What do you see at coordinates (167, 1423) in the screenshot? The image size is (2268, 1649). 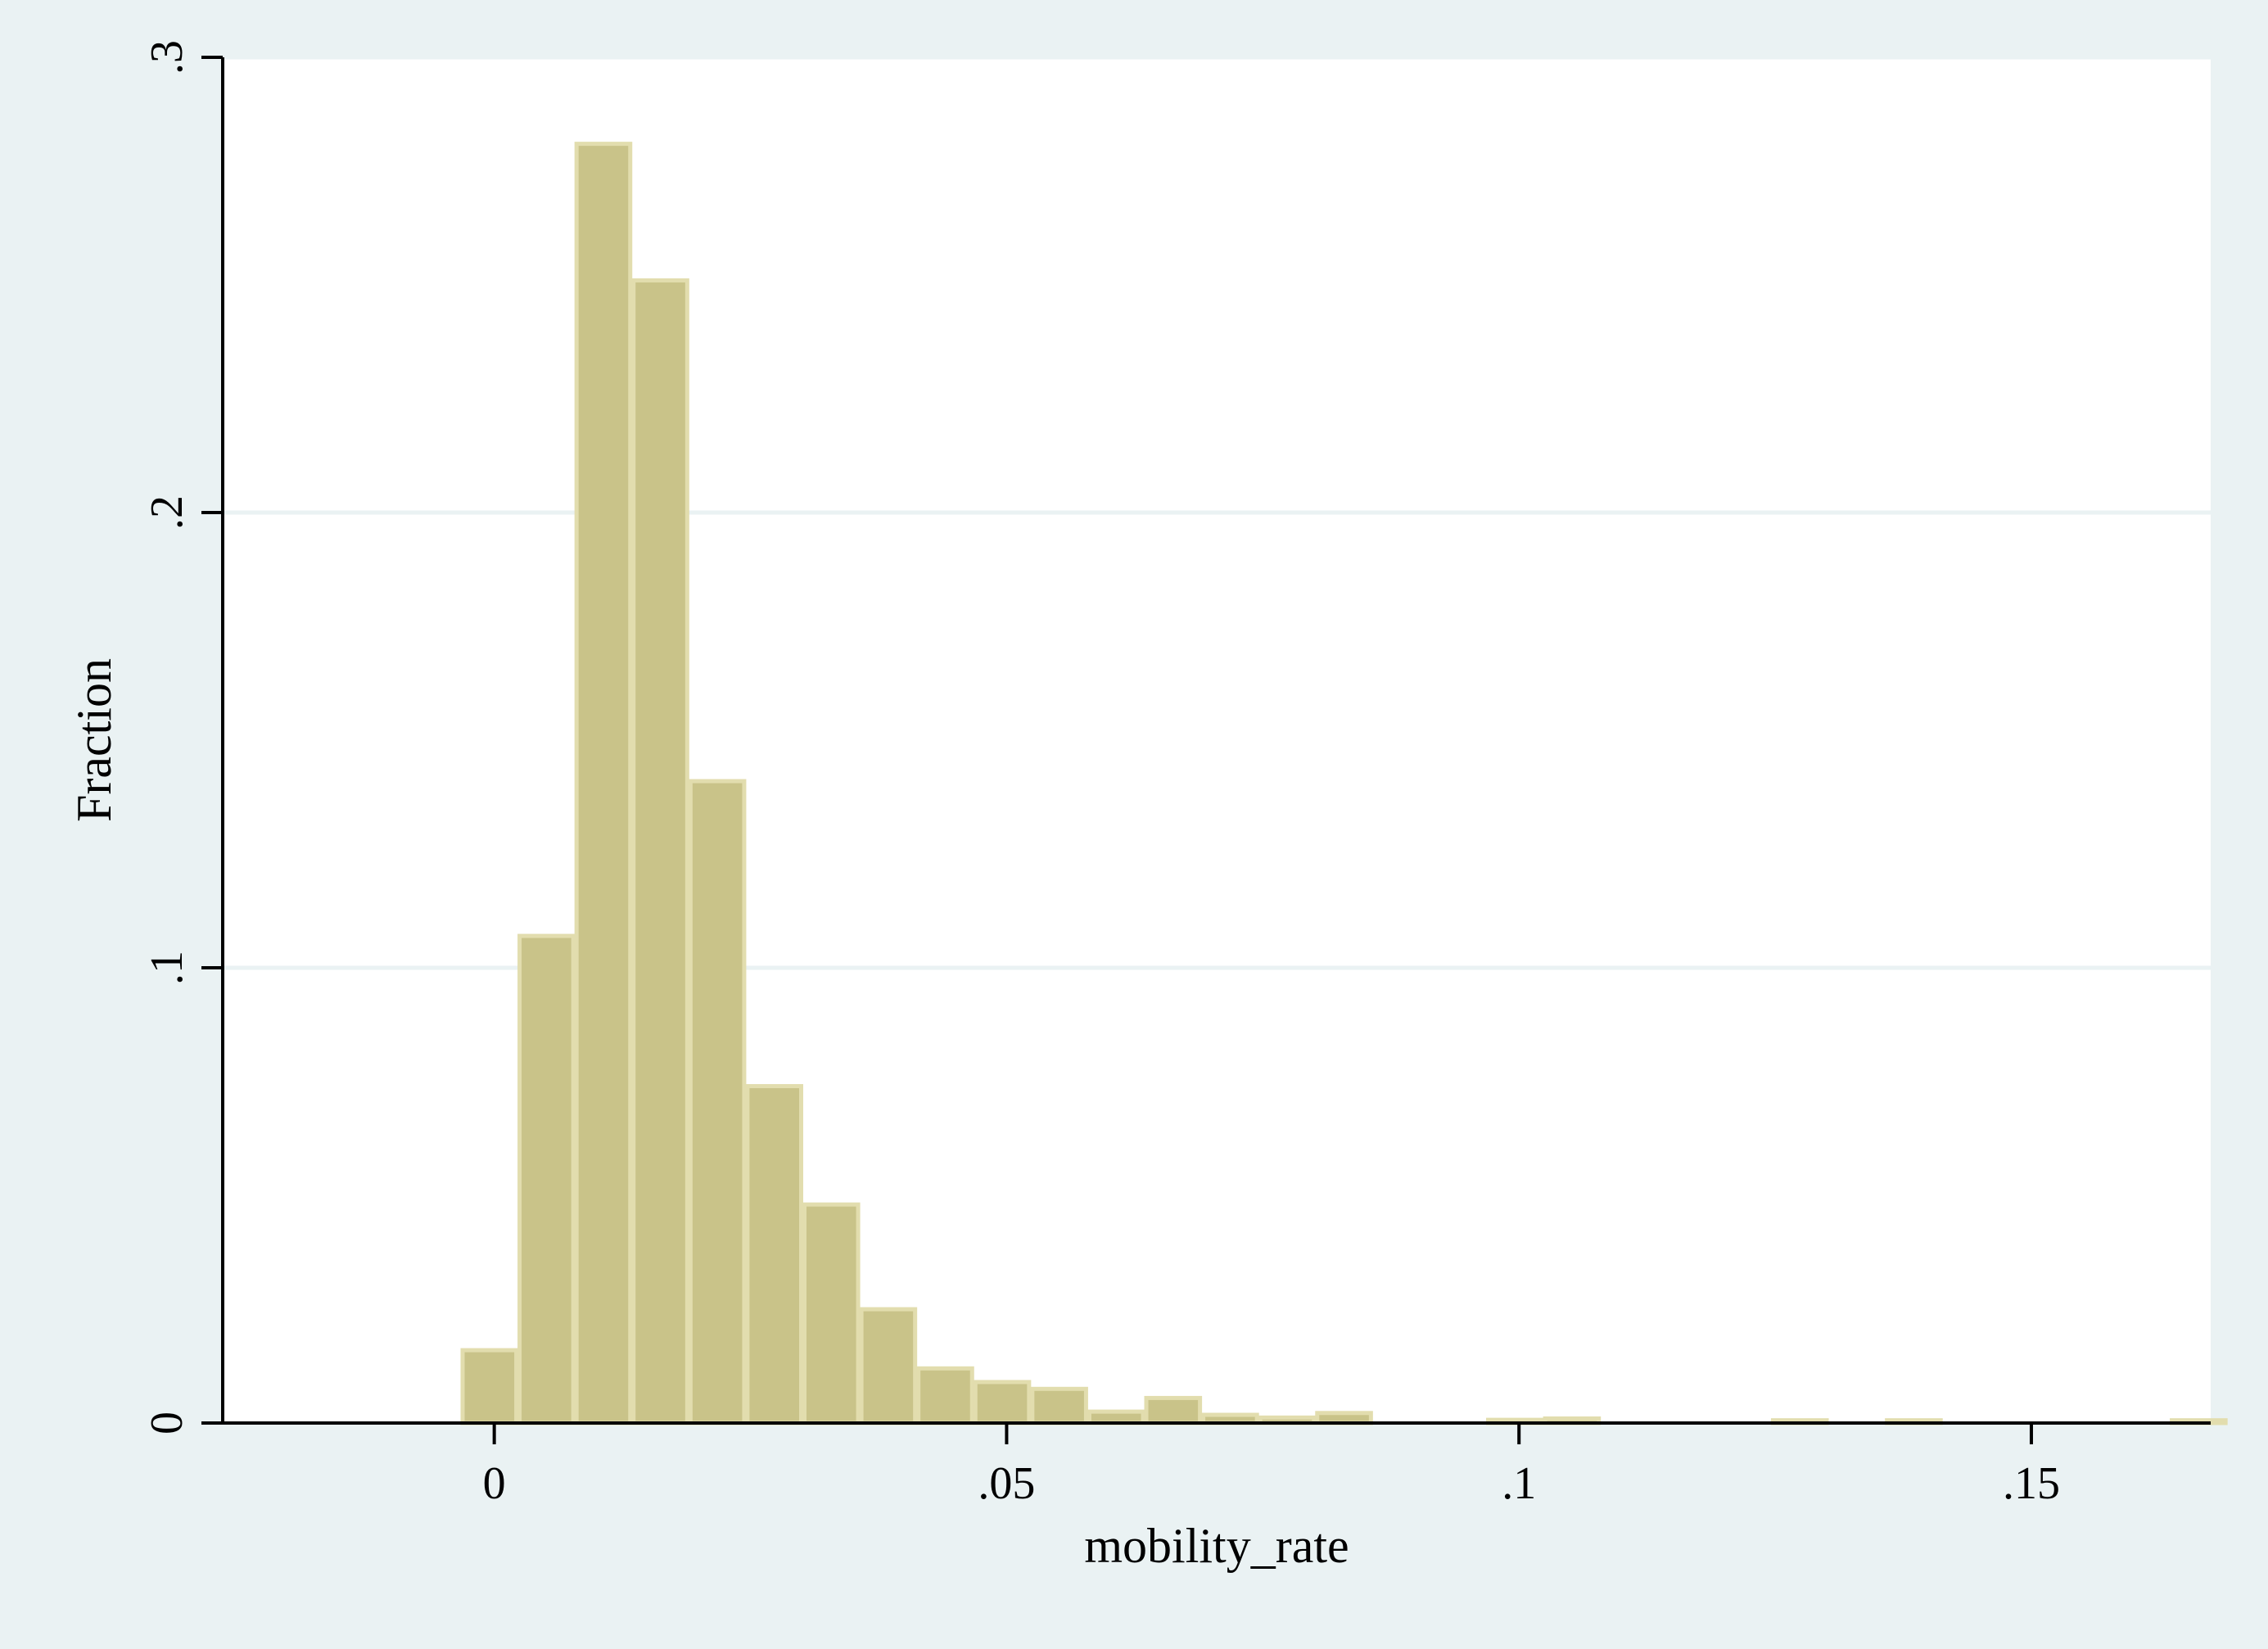 I see `y-tick-label: 0` at bounding box center [167, 1423].